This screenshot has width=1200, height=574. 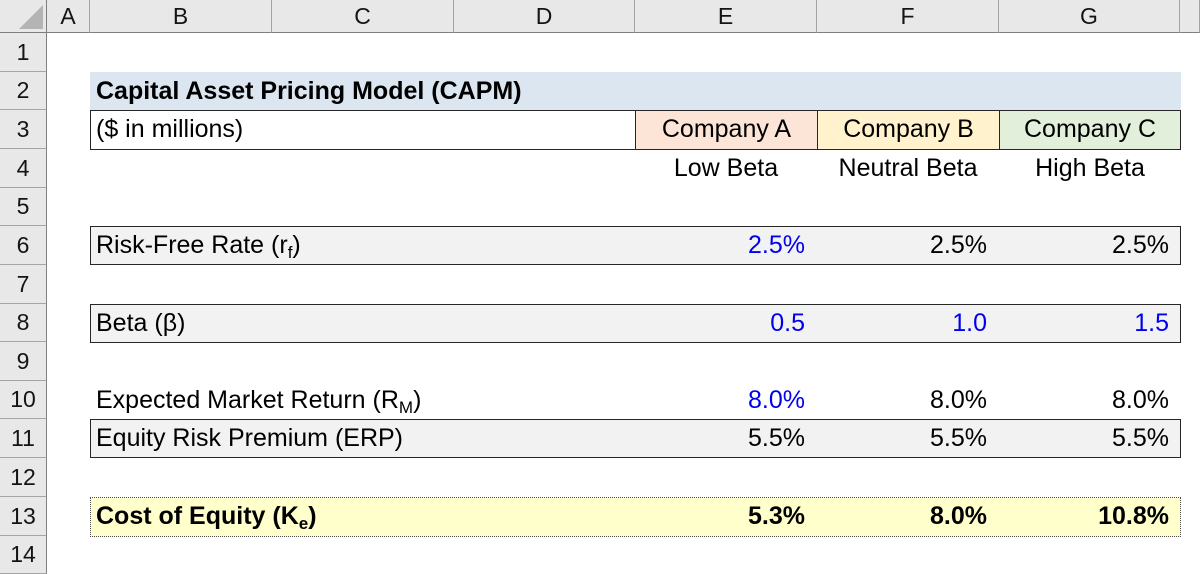 I want to click on column-header-e: E, so click(x=726, y=16).